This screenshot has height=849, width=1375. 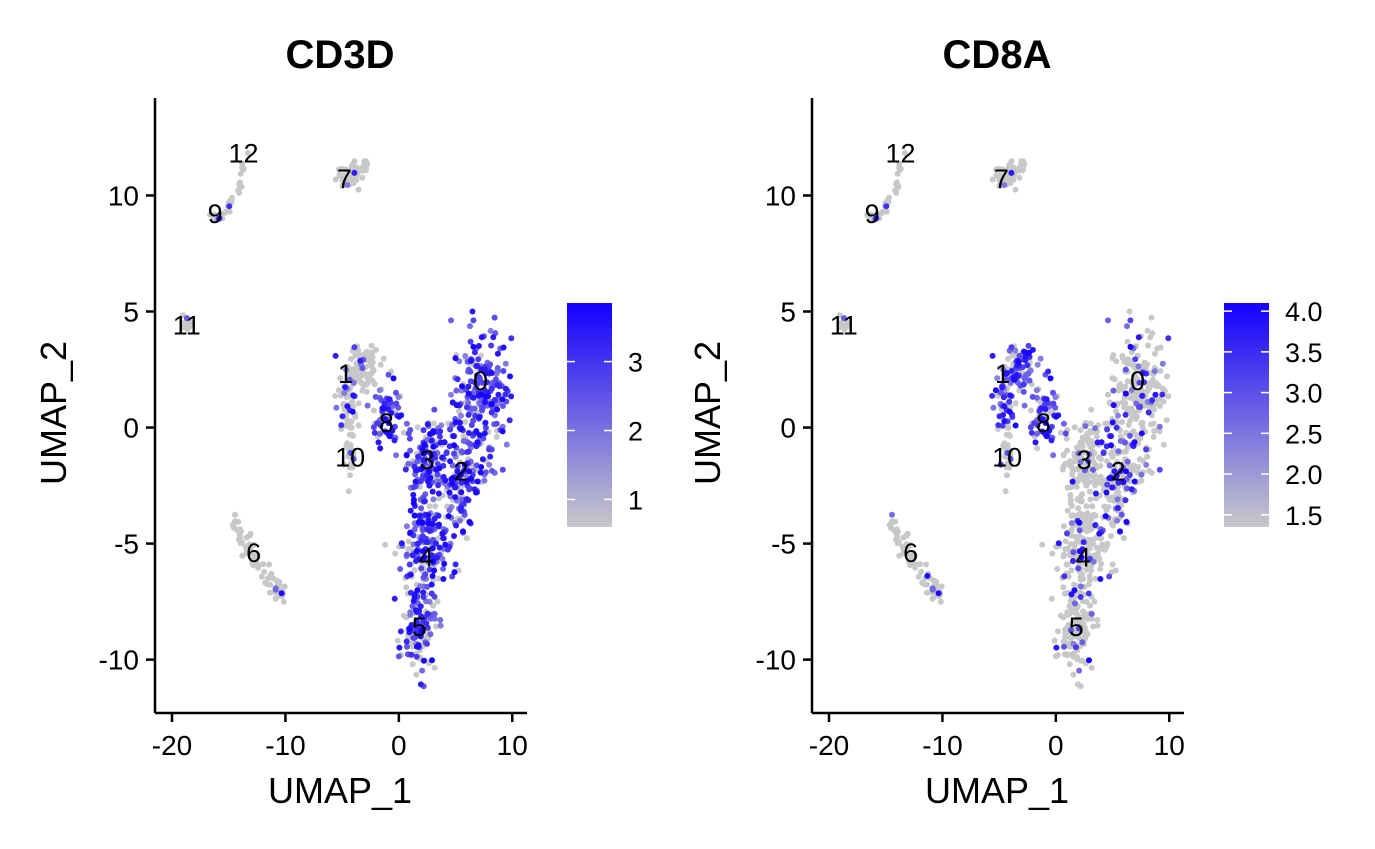 I want to click on cluster-label: 0, so click(x=480, y=381).